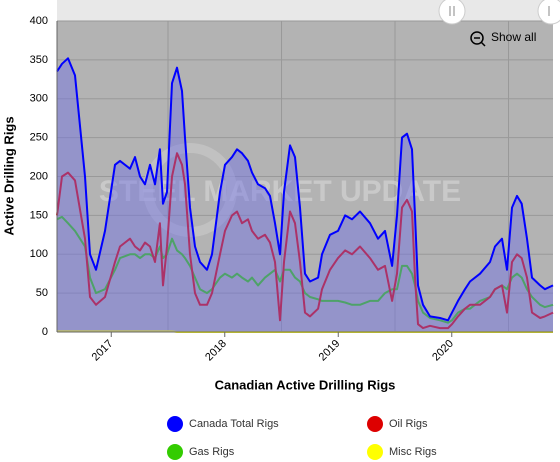 This screenshot has width=560, height=462. I want to click on legend-label: Gas Rigs, so click(212, 452).